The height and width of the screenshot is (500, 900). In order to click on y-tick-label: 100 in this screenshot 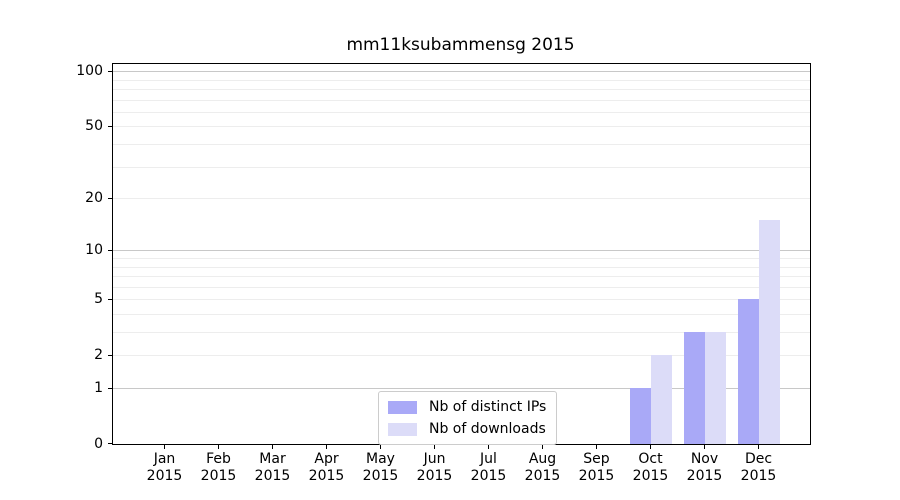, I will do `click(89, 71)`.